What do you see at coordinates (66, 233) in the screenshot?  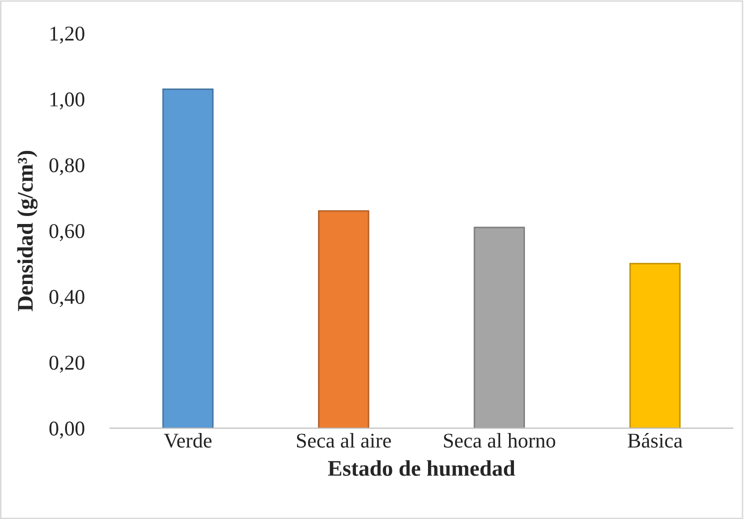 I see `y-tick-label: 0,60` at bounding box center [66, 233].